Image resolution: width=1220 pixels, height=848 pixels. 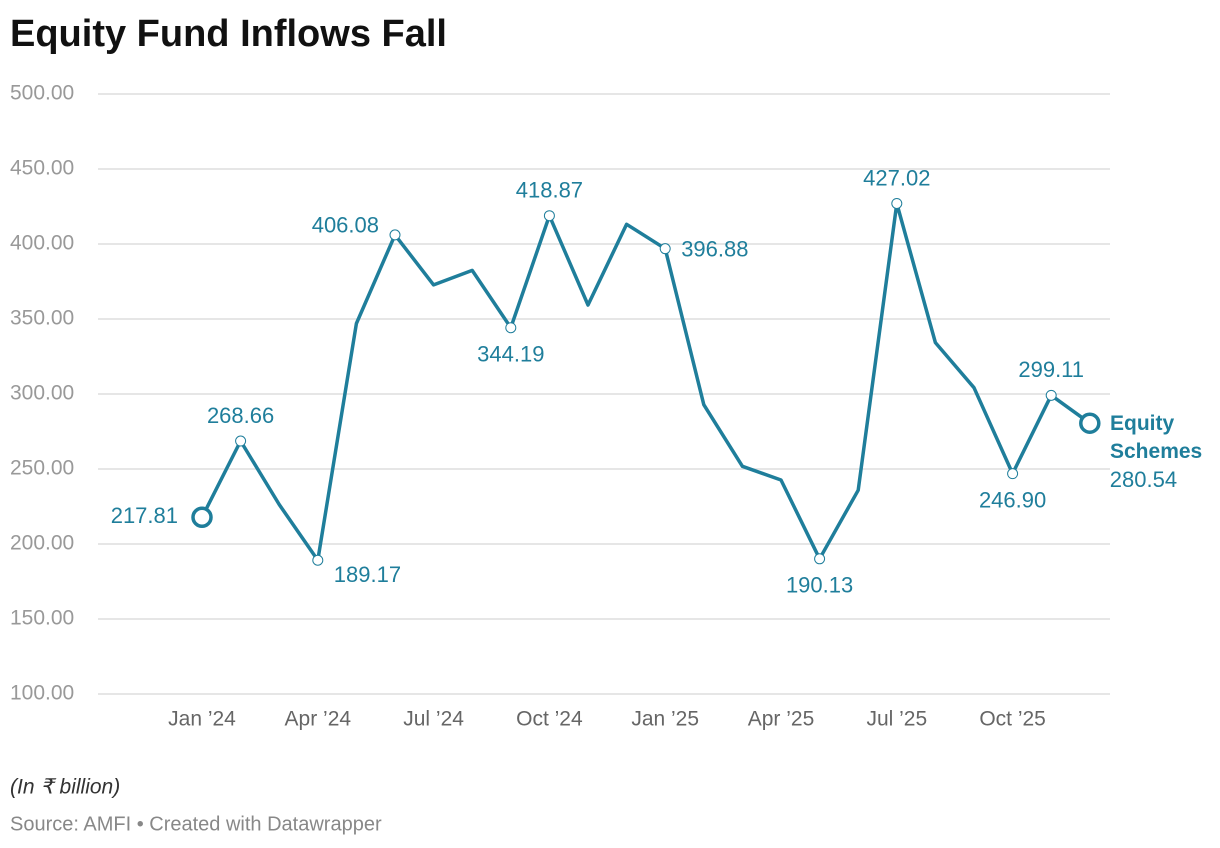 I want to click on data-label: 418.87, so click(x=549, y=190).